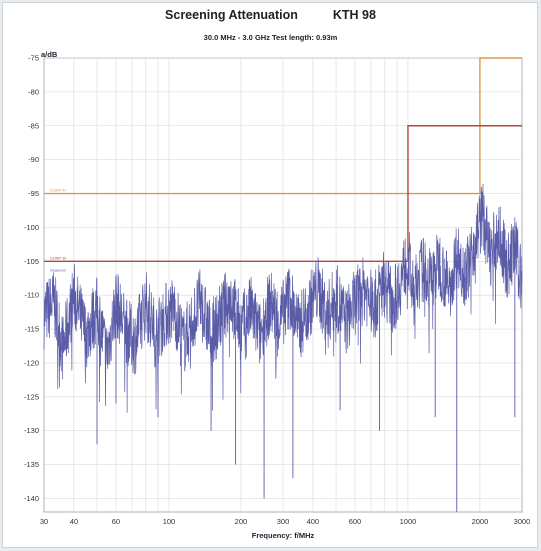 Image resolution: width=541 pixels, height=551 pixels. What do you see at coordinates (33, 125) in the screenshot?
I see `y-tick-label: -85` at bounding box center [33, 125].